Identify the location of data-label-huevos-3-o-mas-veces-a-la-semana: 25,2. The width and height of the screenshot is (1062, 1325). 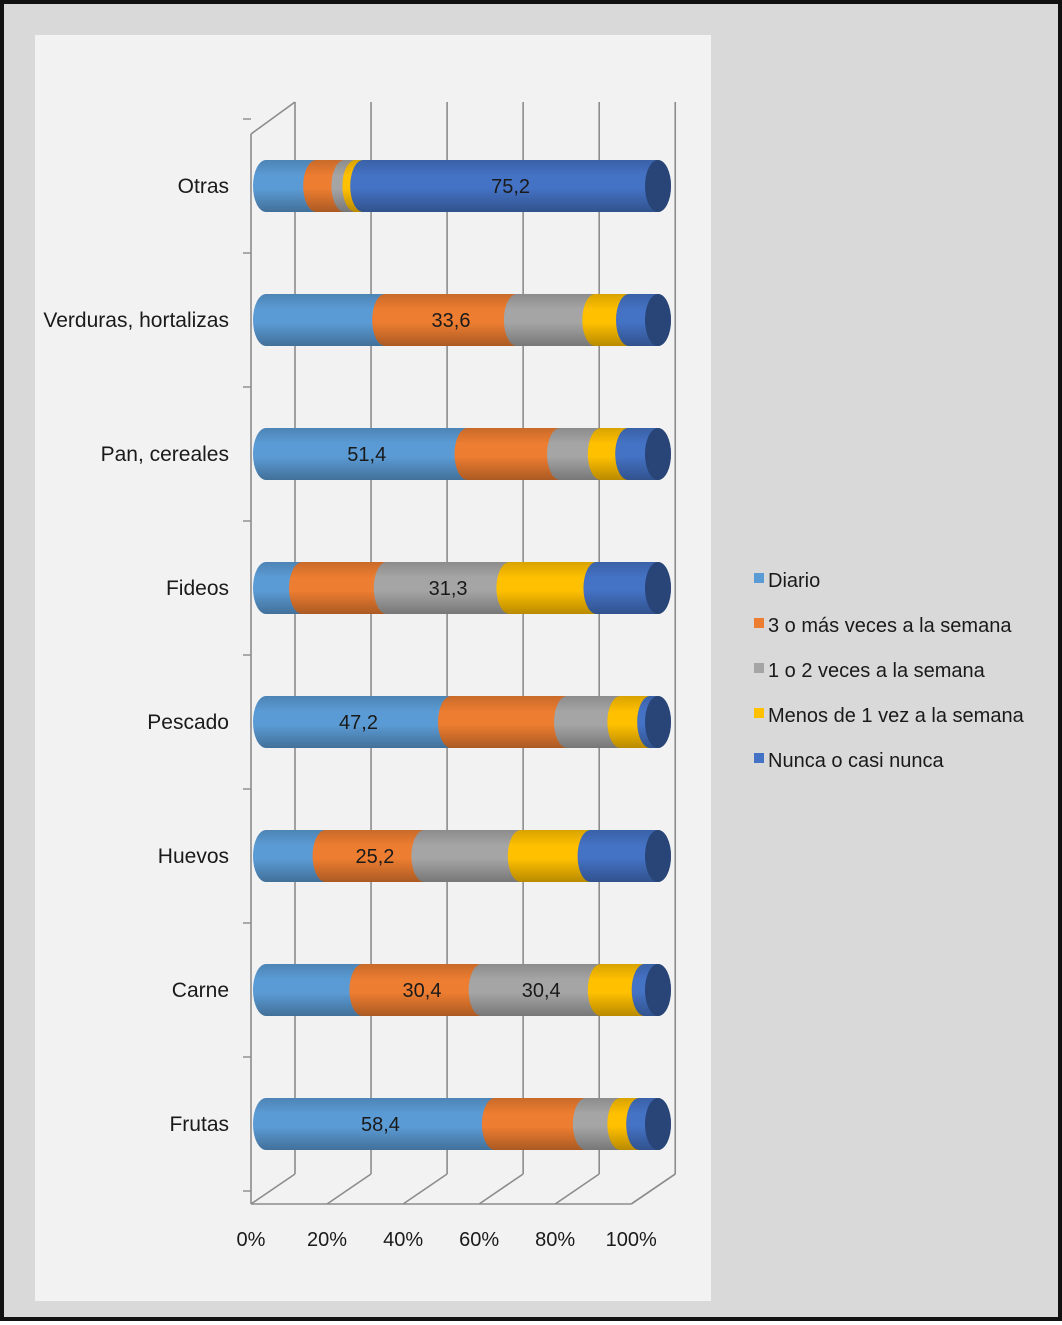
(375, 857).